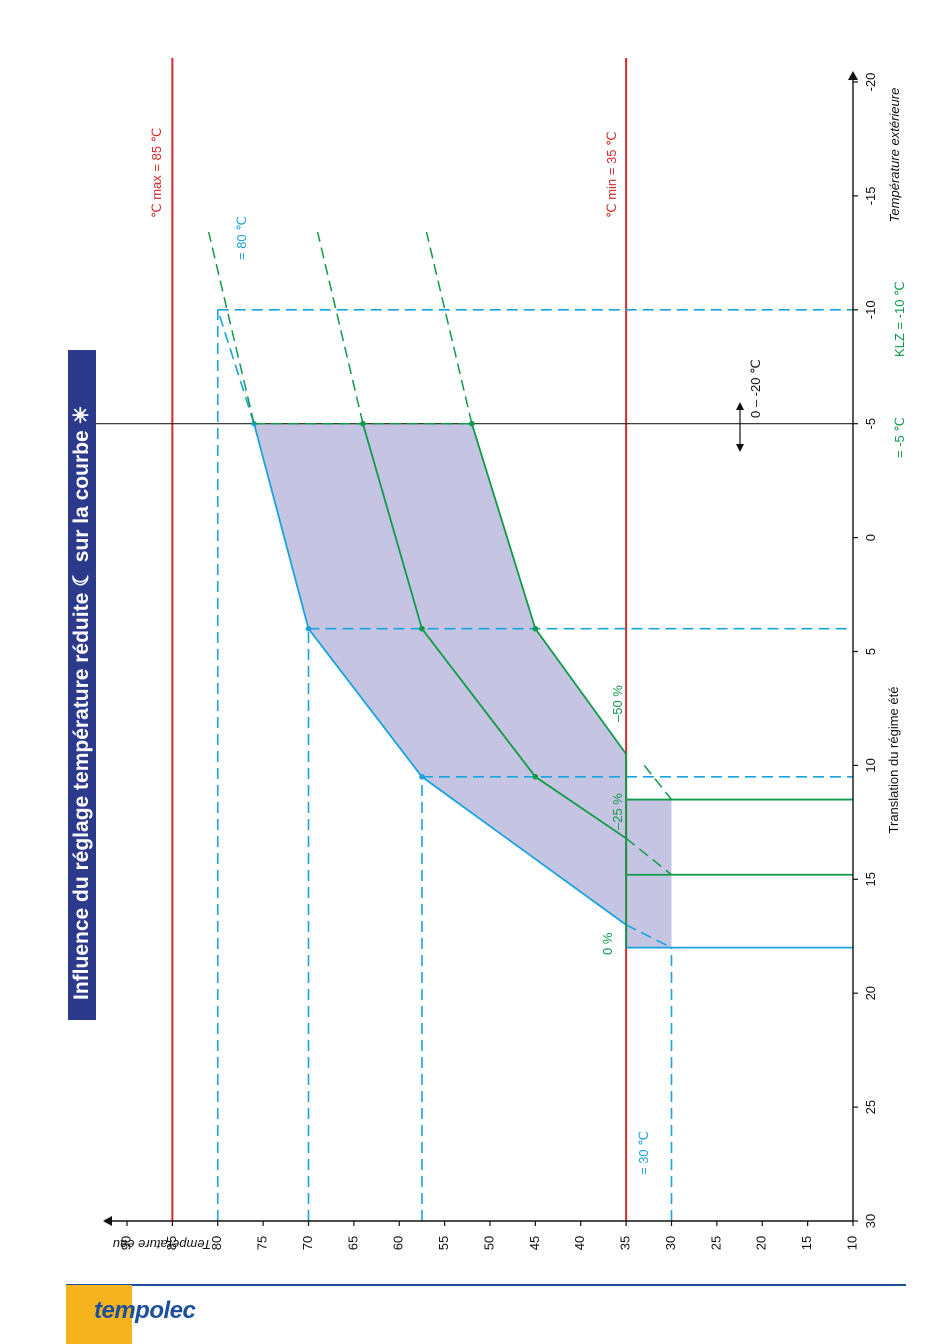 The image size is (950, 1344). What do you see at coordinates (107, 1221) in the screenshot?
I see `y-axis-arrow` at bounding box center [107, 1221].